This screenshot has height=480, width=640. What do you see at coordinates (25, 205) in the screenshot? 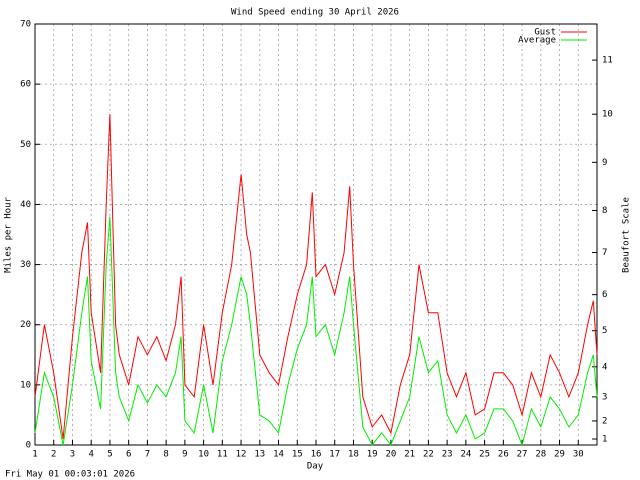
I see `y-tick-label: 40` at bounding box center [25, 205].